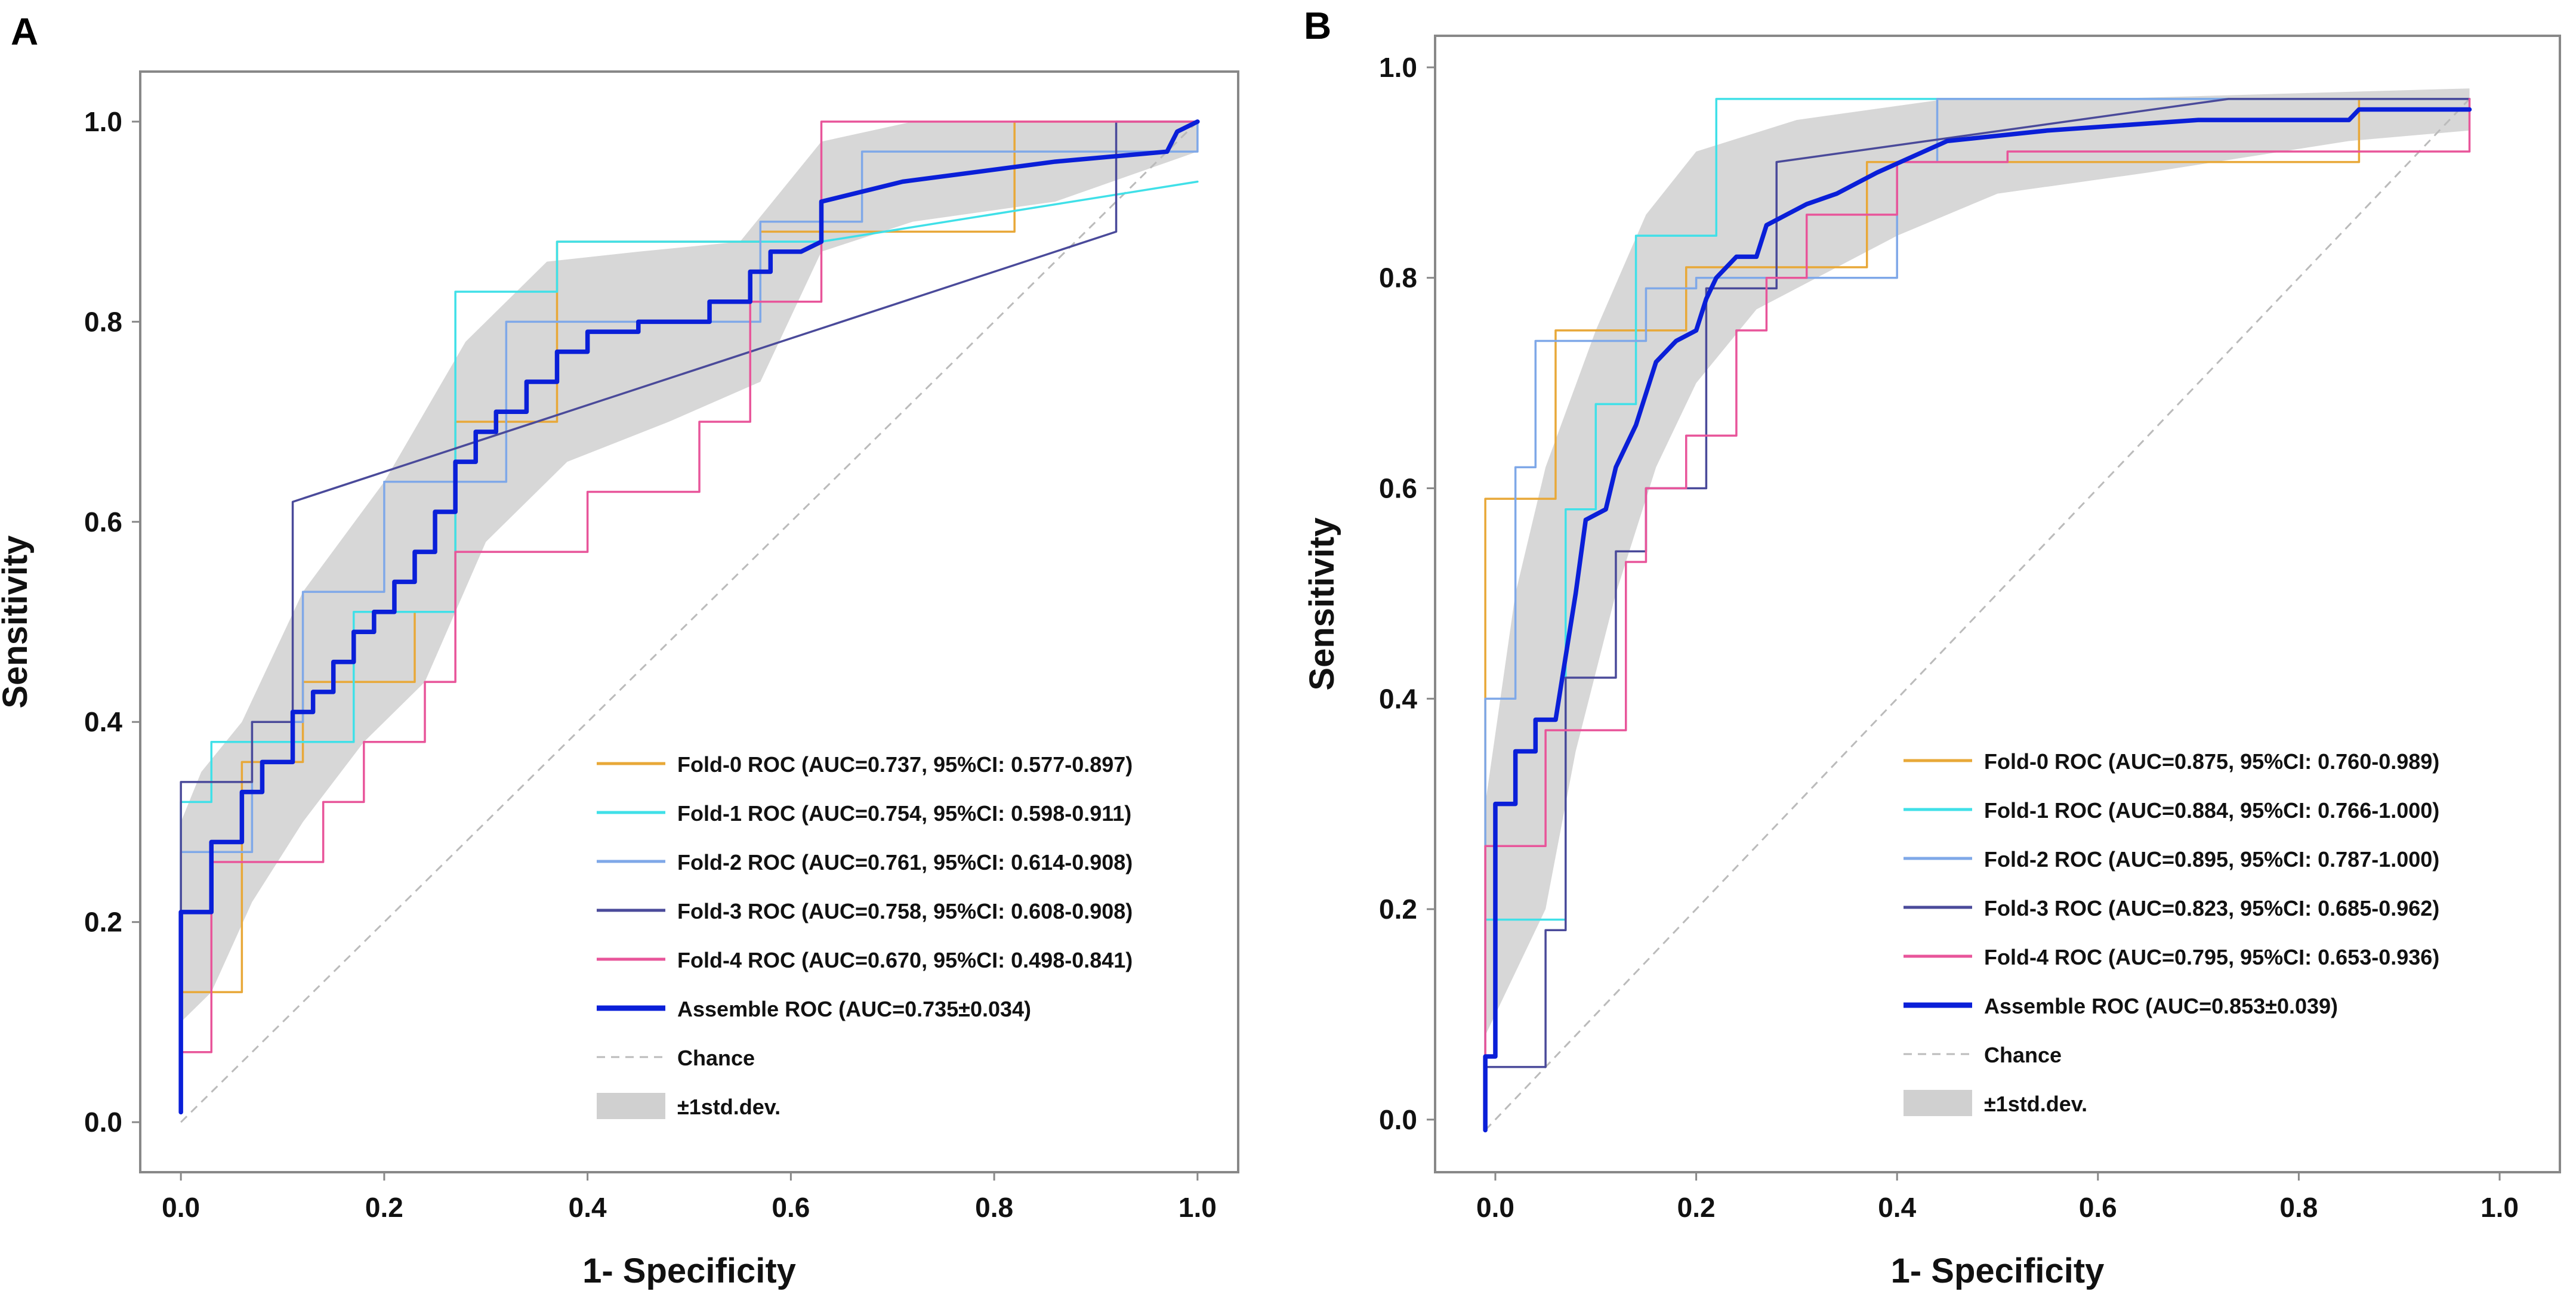 The height and width of the screenshot is (1310, 2576). Describe the element at coordinates (854, 1009) in the screenshot. I see `legend-label-assemble: Assemble ROC (AUC=0.735±0.034)` at that location.